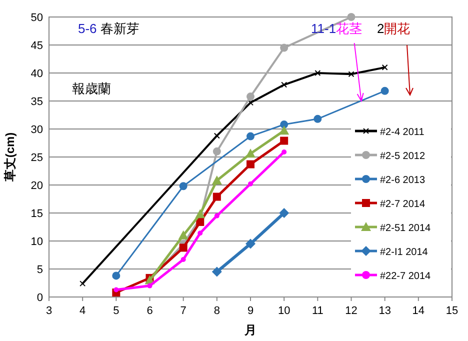 This screenshot has width=468, height=341. I want to click on y-axis-title: 草丈(cm), so click(10, 157).